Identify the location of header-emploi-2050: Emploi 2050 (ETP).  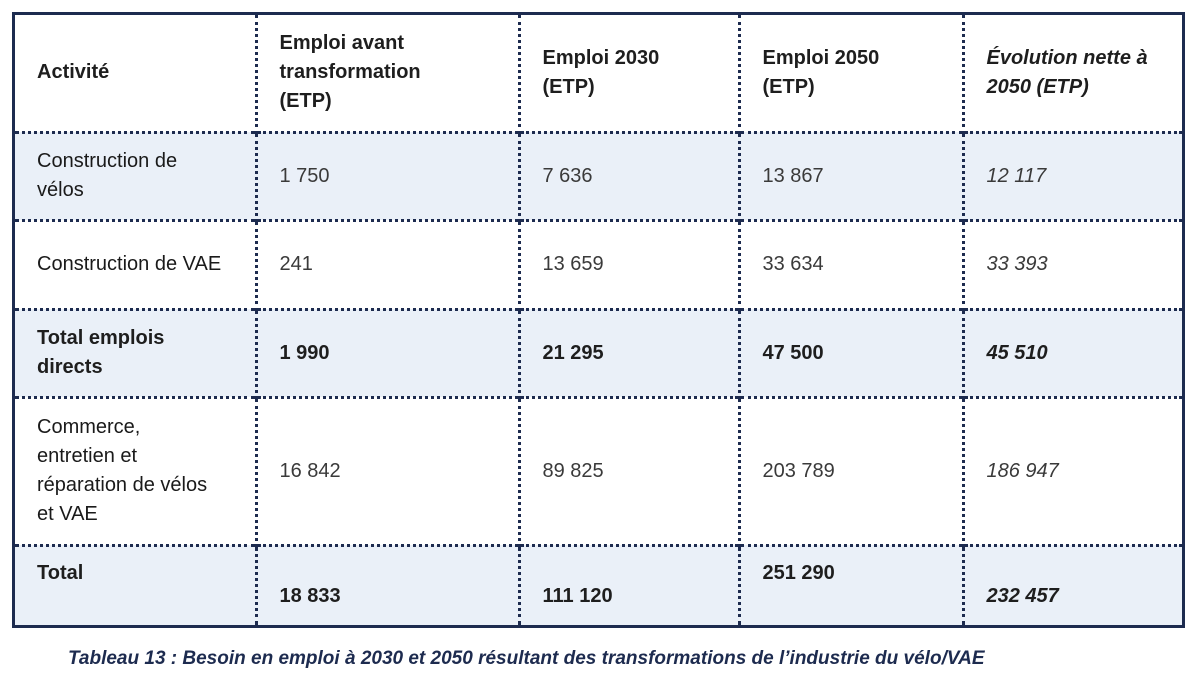
(850, 73).